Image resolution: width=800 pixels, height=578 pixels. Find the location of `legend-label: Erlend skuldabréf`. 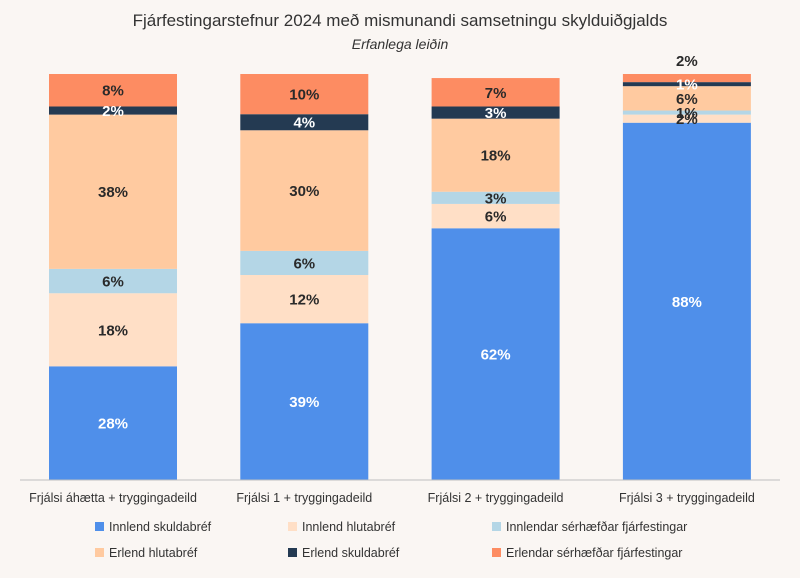

legend-label: Erlend skuldabréf is located at coordinates (351, 553).